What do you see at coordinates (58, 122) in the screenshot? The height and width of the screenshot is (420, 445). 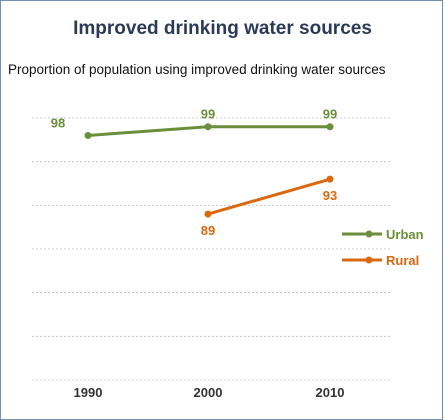 I see `data-label-urban-1990: 98` at bounding box center [58, 122].